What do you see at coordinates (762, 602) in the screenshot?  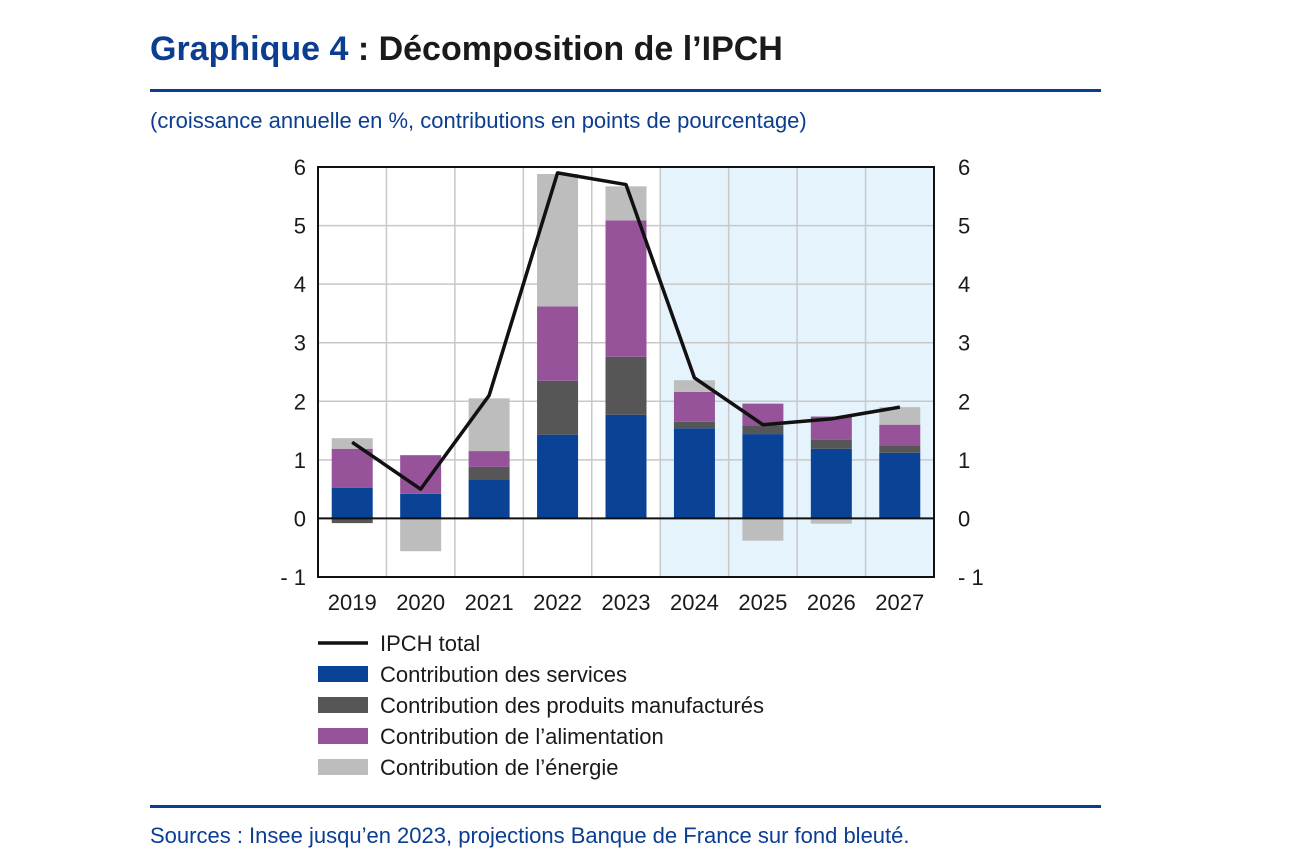 I see `x-tick-label: 2025` at bounding box center [762, 602].